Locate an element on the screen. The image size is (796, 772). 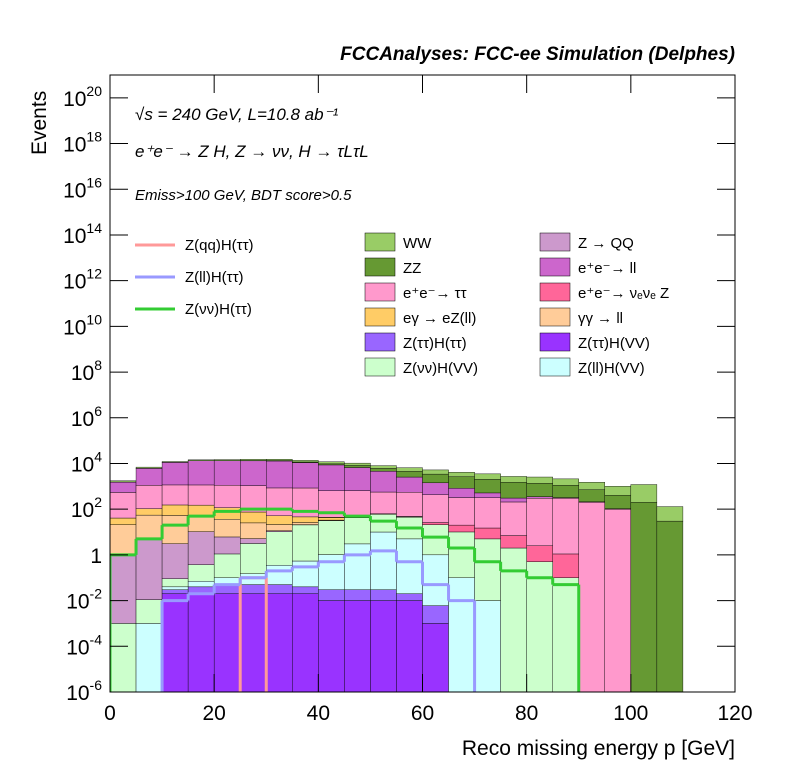
legend-label: ZZ is located at coordinates (412, 268).